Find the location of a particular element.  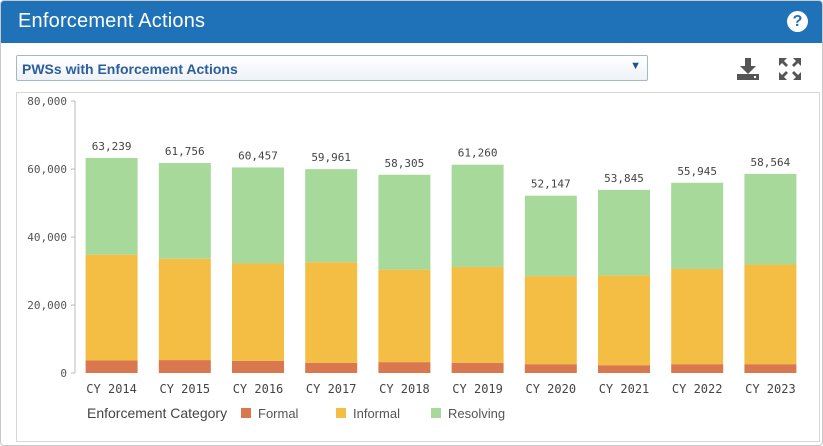

x-tick-label: CY 2018 is located at coordinates (404, 389).